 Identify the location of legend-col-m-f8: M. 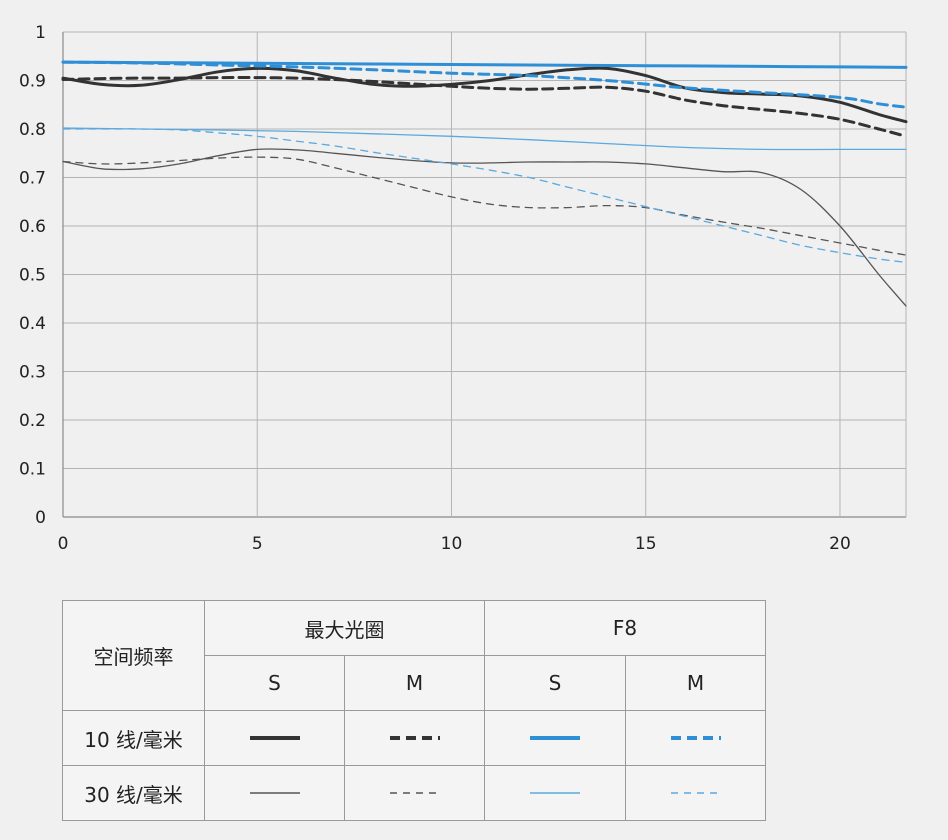
(695, 683).